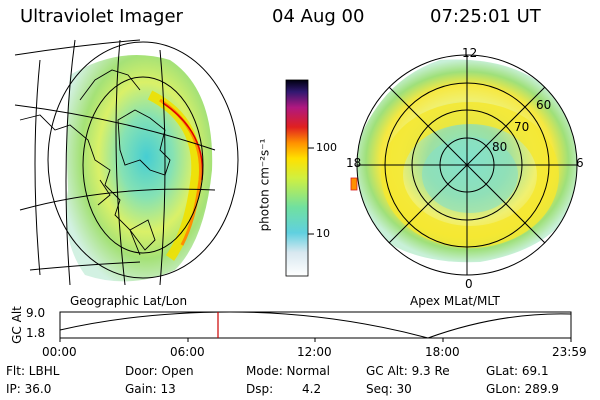  Describe the element at coordinates (470, 53) in the screenshot. I see `mlt-label-12: 12` at that location.